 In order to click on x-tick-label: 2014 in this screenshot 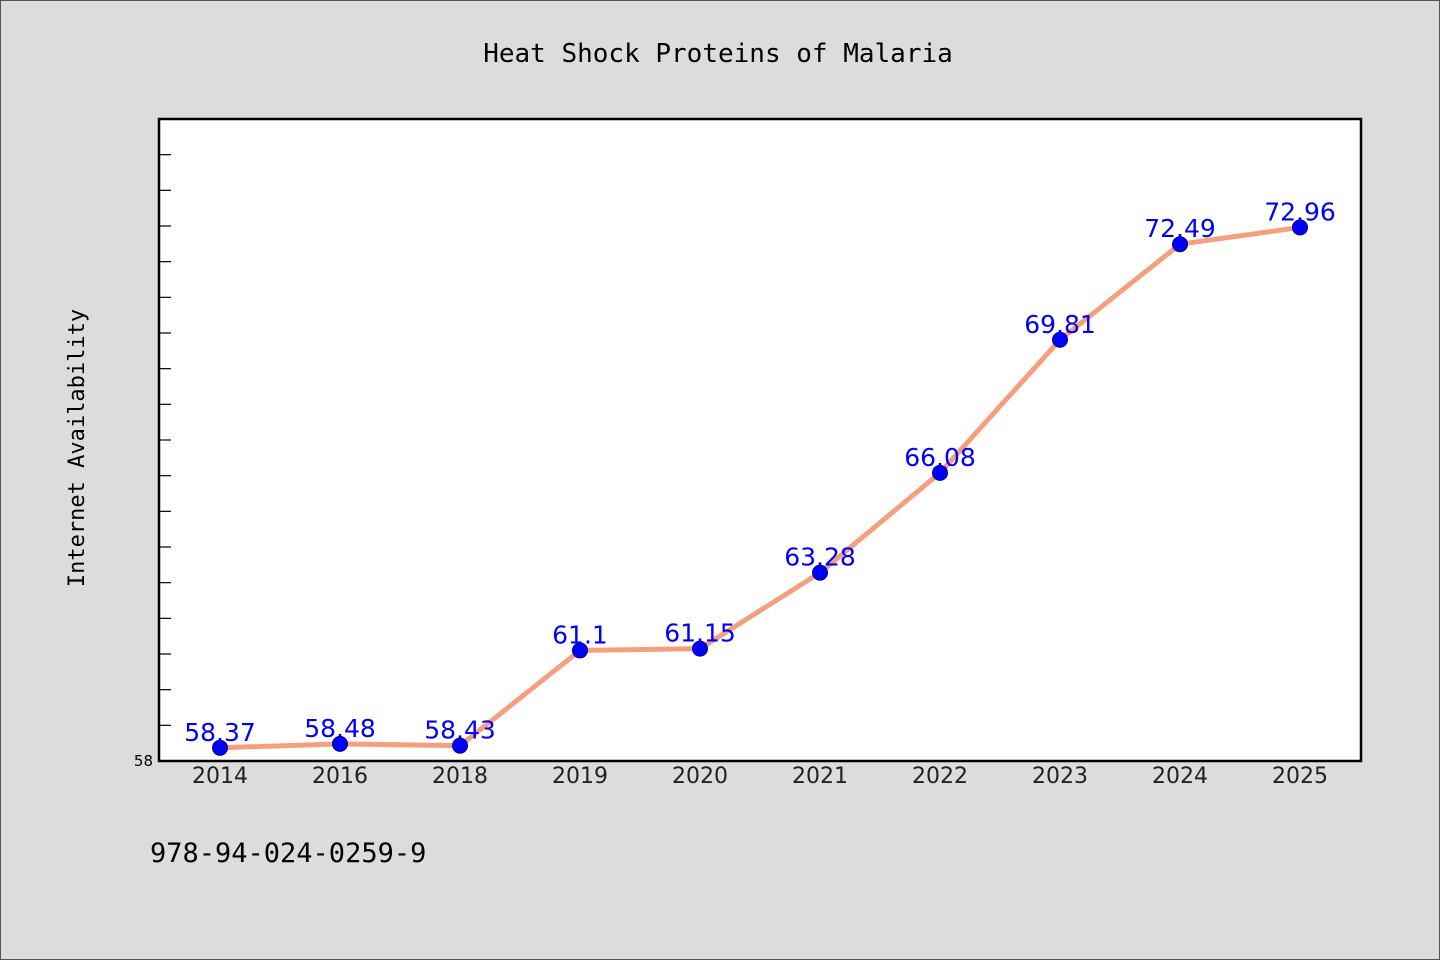, I will do `click(220, 776)`.